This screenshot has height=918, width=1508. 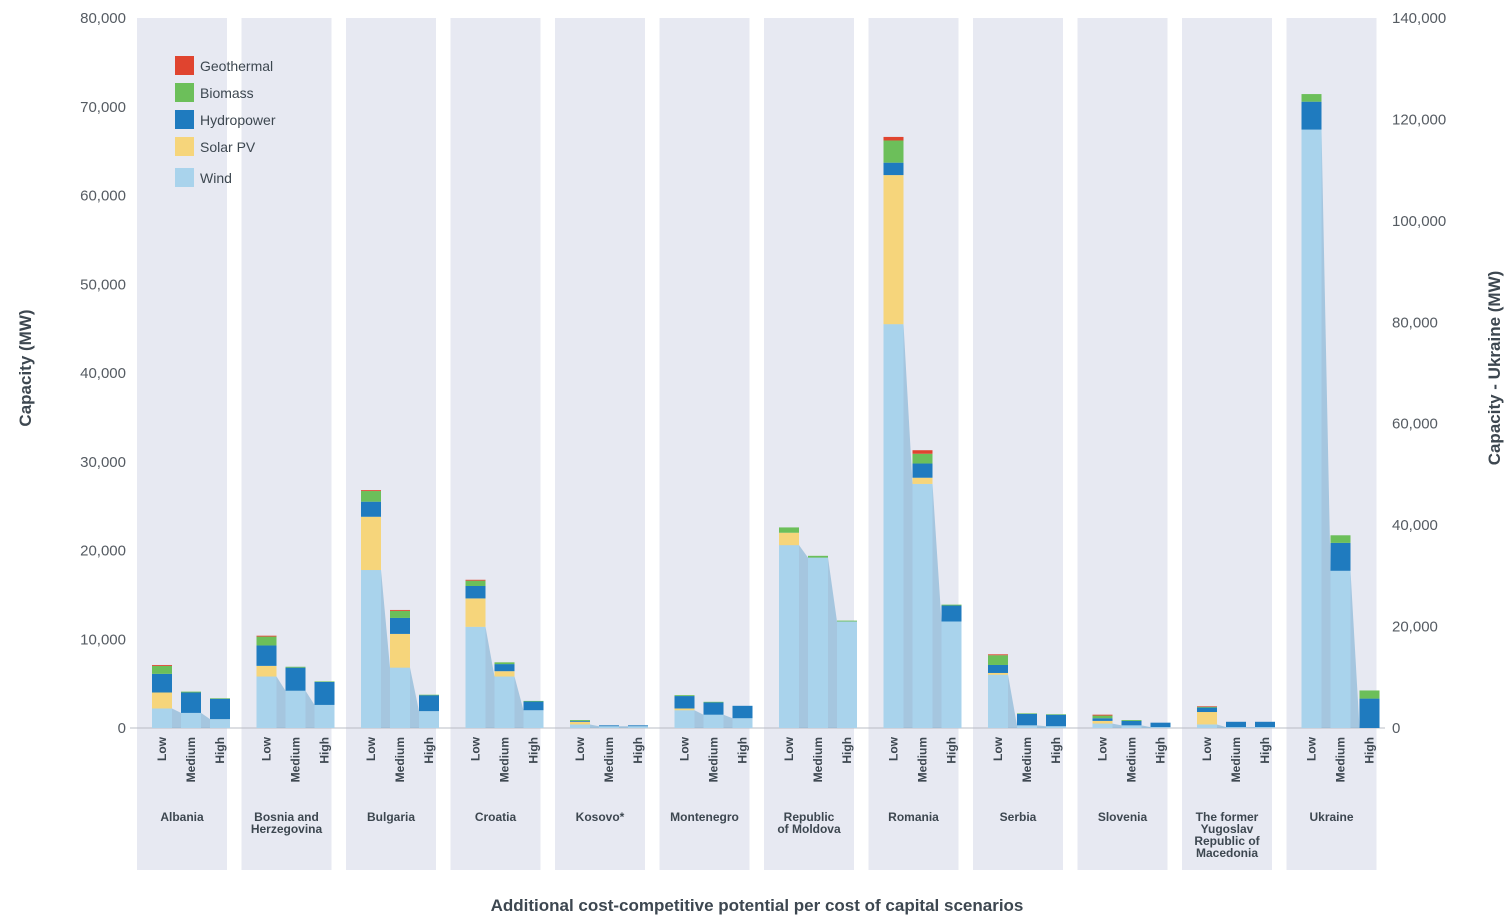 I want to click on legend-label: Biomass, so click(x=227, y=93).